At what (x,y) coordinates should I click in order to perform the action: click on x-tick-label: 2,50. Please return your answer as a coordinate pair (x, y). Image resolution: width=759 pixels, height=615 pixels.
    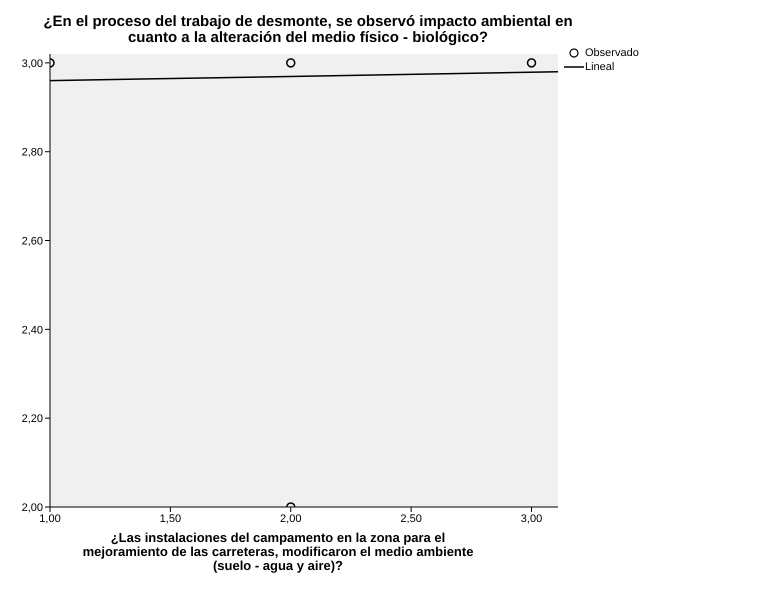
    Looking at the image, I should click on (411, 518).